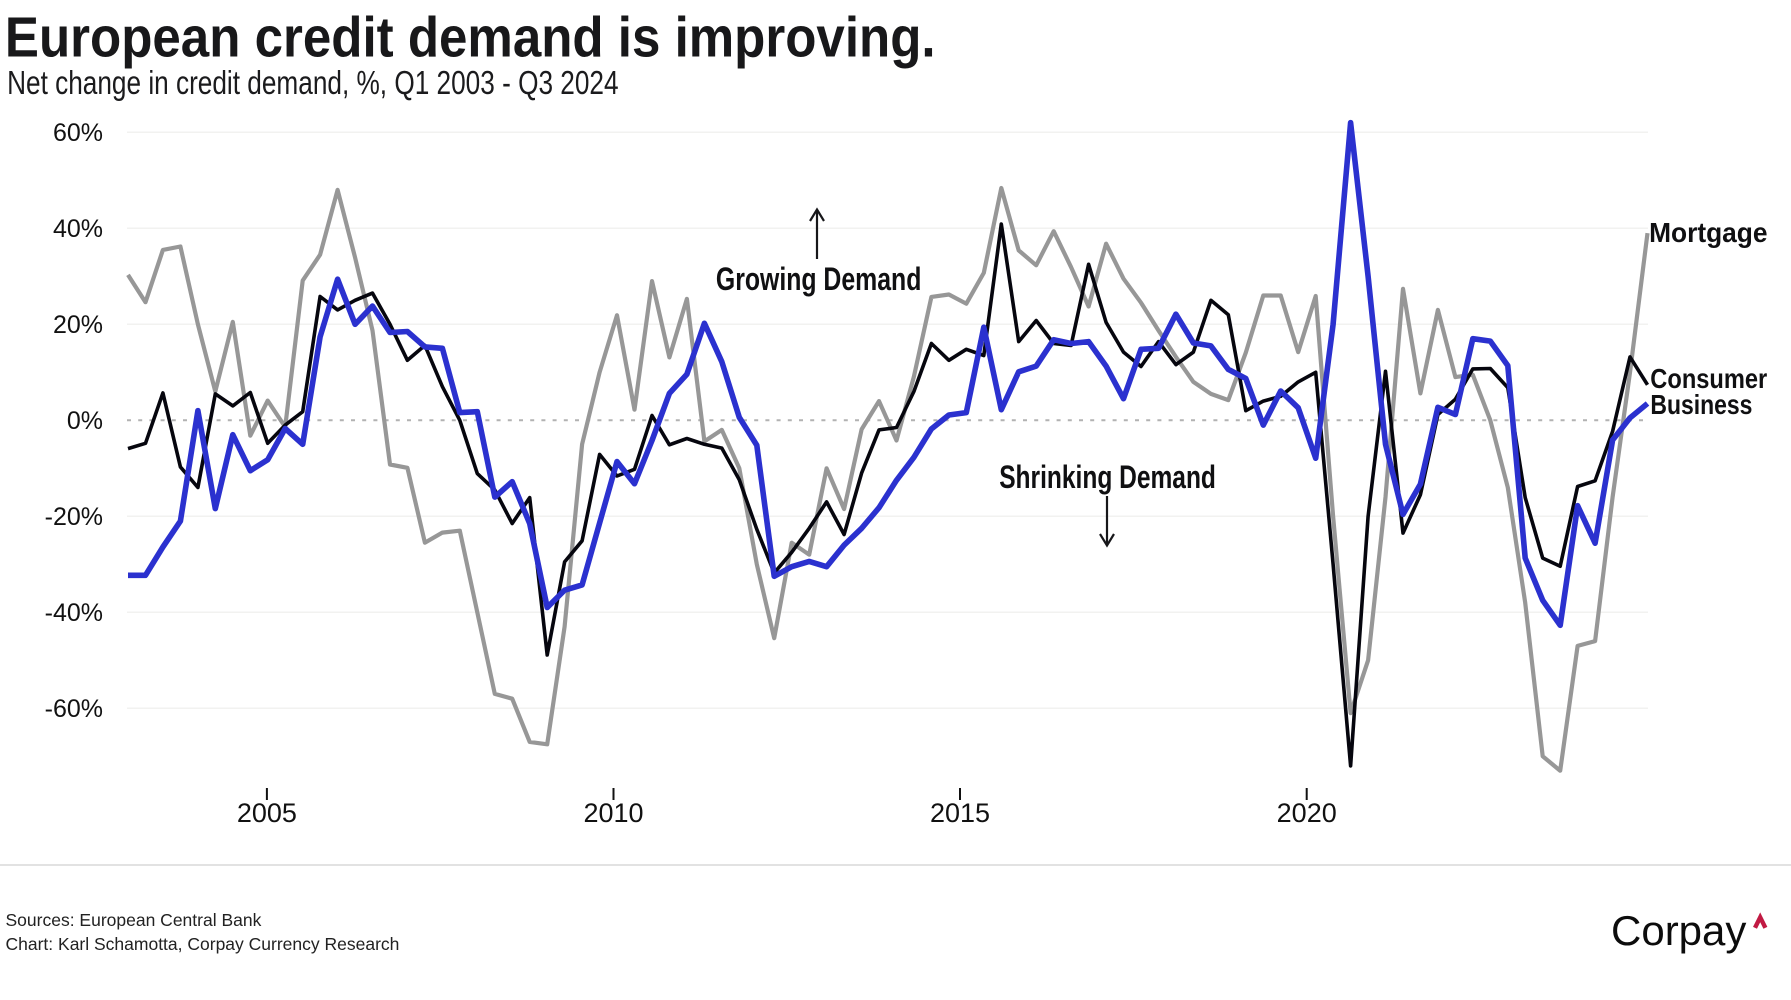 This screenshot has height=1000, width=1791. I want to click on svg-text: 2005, so click(267, 813).